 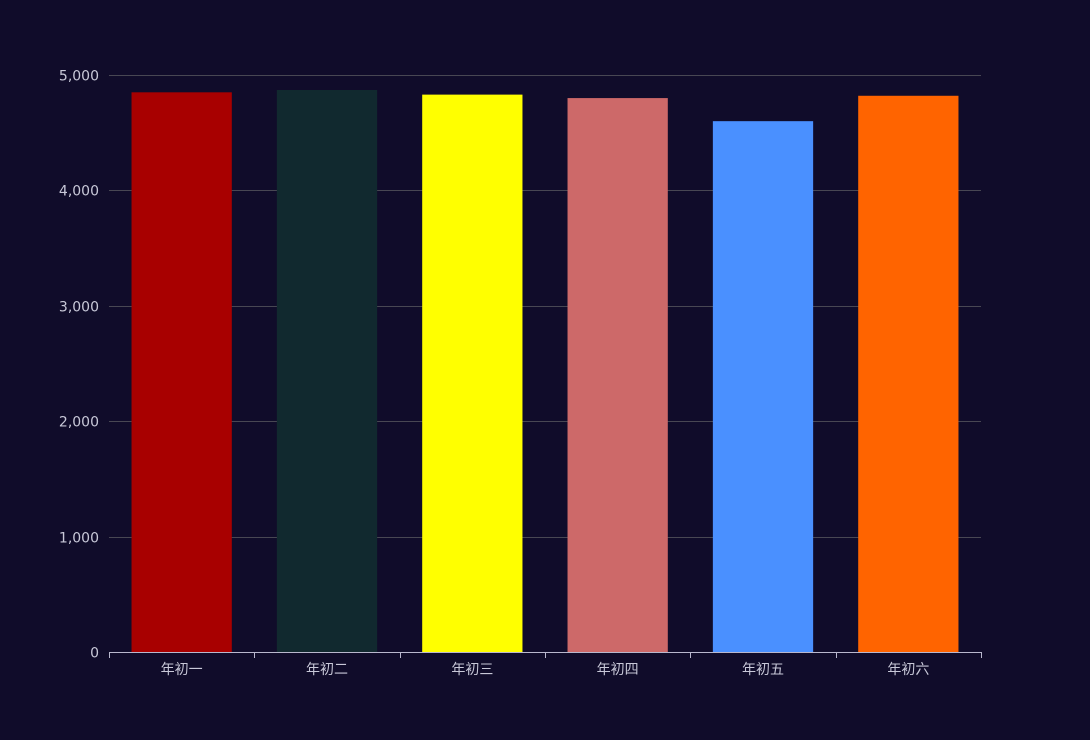 What do you see at coordinates (79, 539) in the screenshot?
I see `y-tick-label: 1,000` at bounding box center [79, 539].